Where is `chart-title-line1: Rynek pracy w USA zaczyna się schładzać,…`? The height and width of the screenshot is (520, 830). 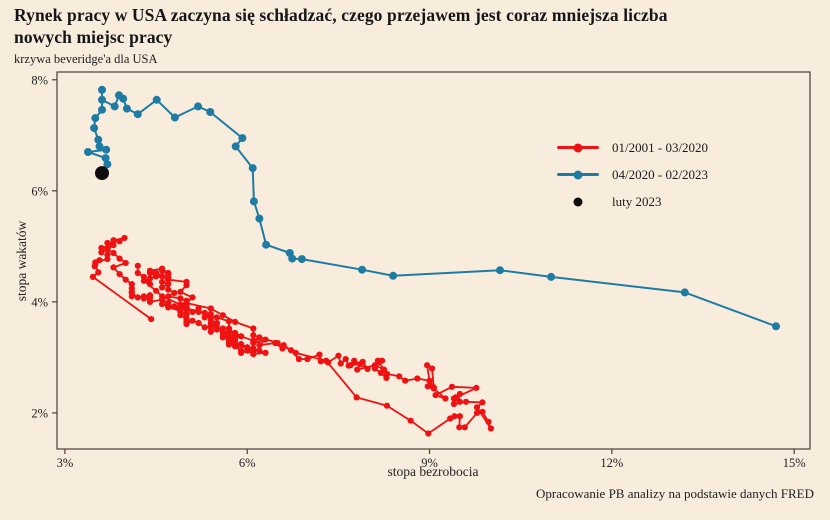 chart-title-line1: Rynek pracy w USA zaczyna się schładzać,… is located at coordinates (341, 15).